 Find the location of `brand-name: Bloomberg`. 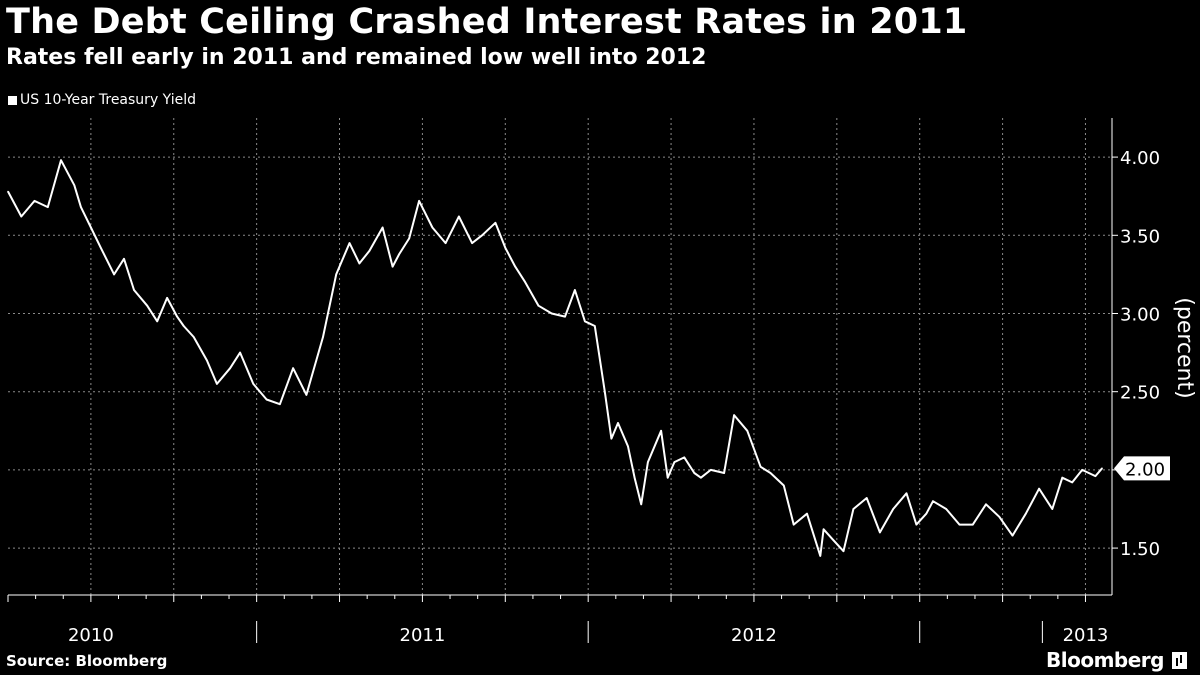

brand-name: Bloomberg is located at coordinates (1105, 660).